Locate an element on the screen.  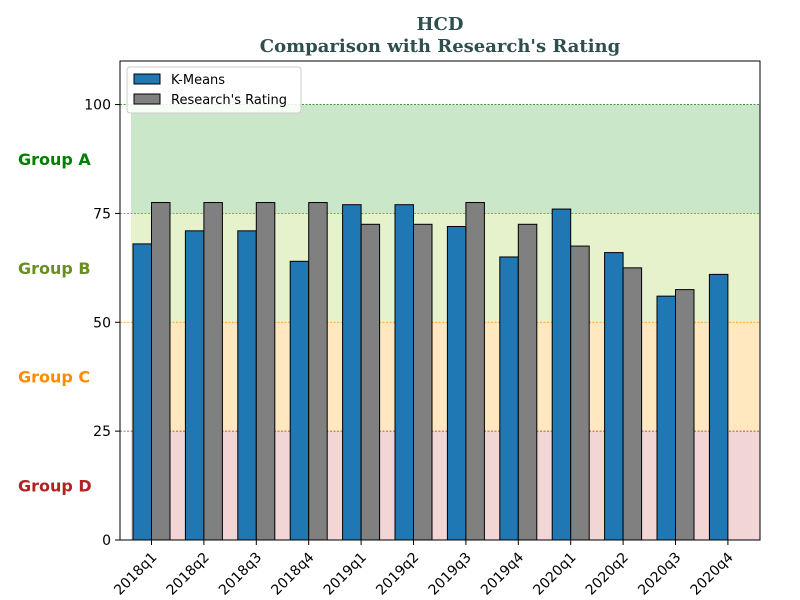
x-tick-label-5: 2019q2 is located at coordinates (397, 574).